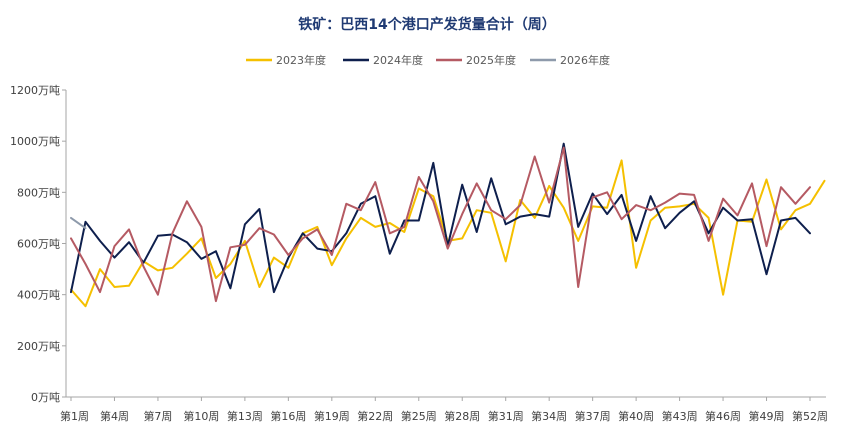 The height and width of the screenshot is (435, 855). I want to click on legend-label: 2023年度, so click(301, 60).